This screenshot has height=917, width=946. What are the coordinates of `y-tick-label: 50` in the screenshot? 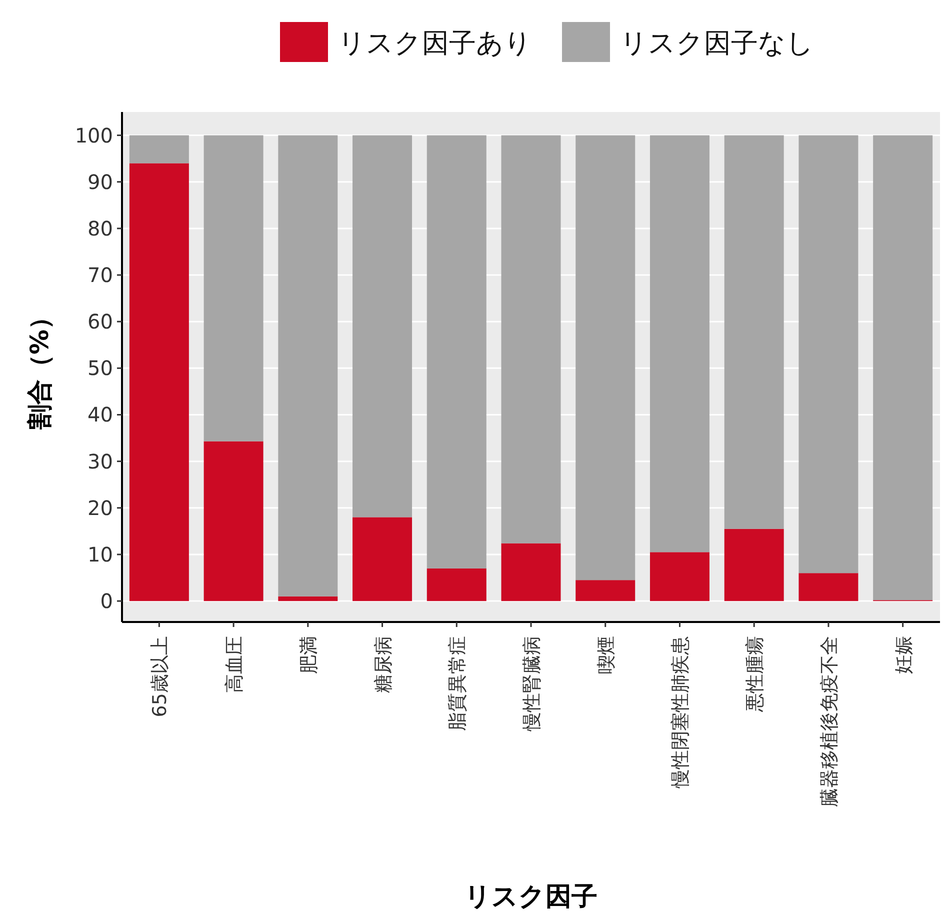 It's located at (100, 368).